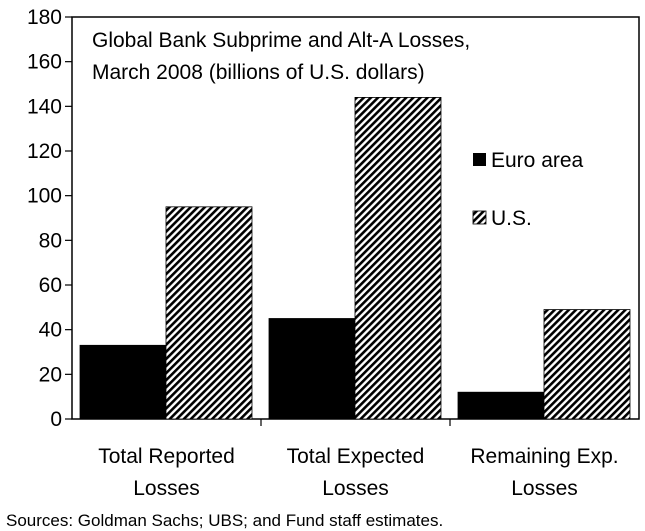  Describe the element at coordinates (49, 218) in the screenshot. I see `y-axis: 0 20 40 60 80 100 120 140 160 180` at that location.